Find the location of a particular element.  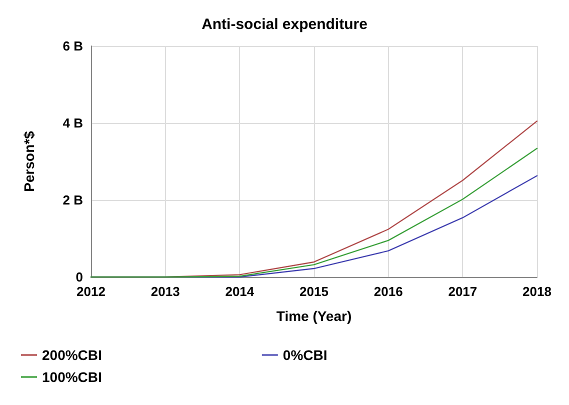

legend-label: 100%CBI is located at coordinates (72, 377).